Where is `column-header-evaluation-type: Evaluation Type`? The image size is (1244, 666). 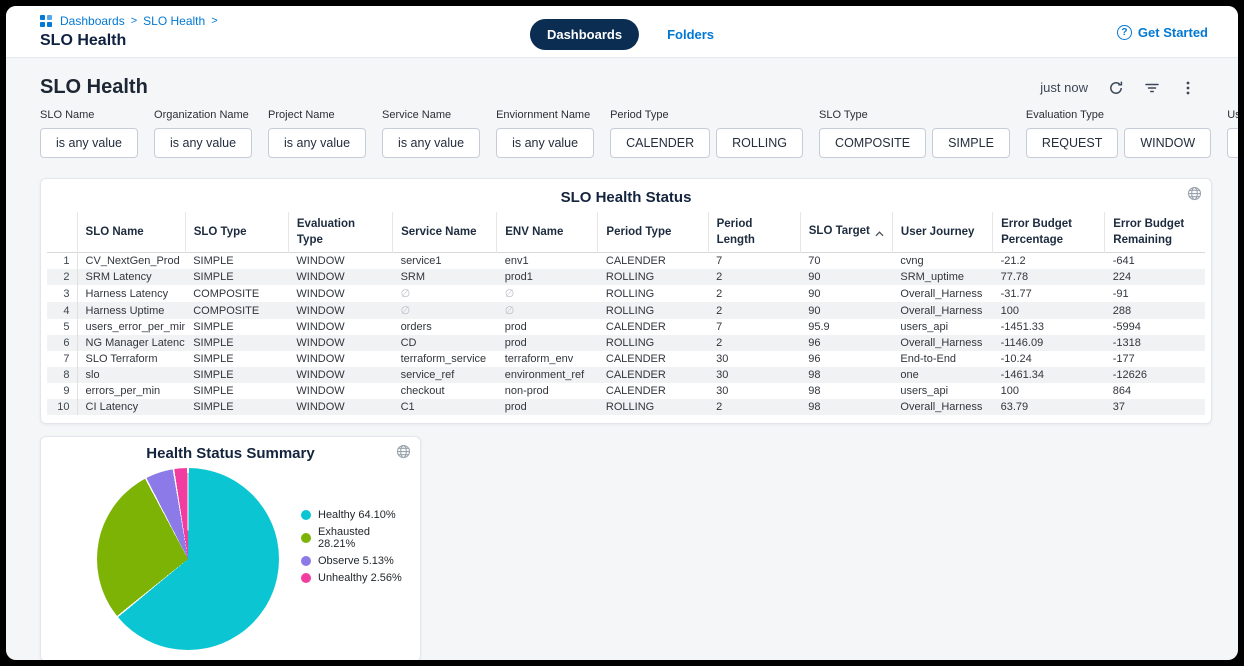 column-header-evaluation-type: Evaluation Type is located at coordinates (340, 232).